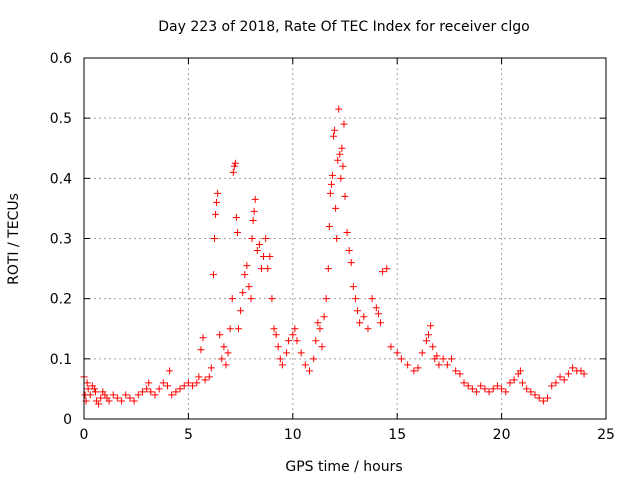 This screenshot has height=480, width=640. Describe the element at coordinates (502, 435) in the screenshot. I see `x-tick-label: 20` at that location.